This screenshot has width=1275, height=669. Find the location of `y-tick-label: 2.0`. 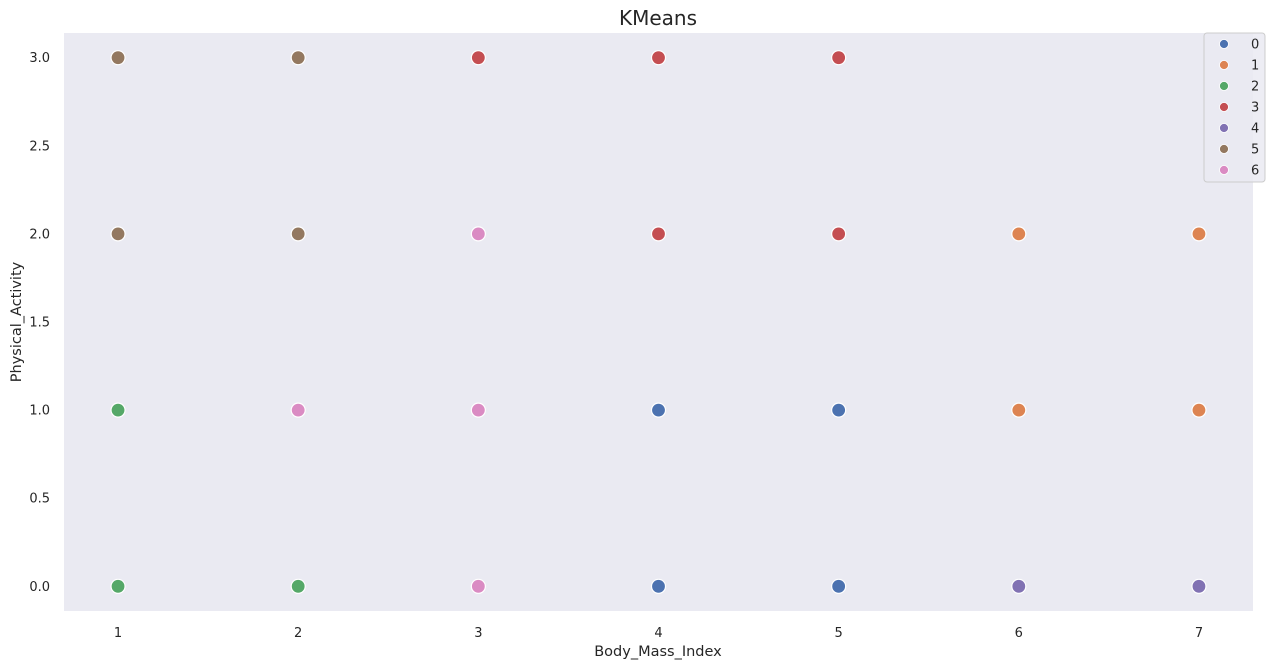

y-tick-label: 2.0 is located at coordinates (39, 234).